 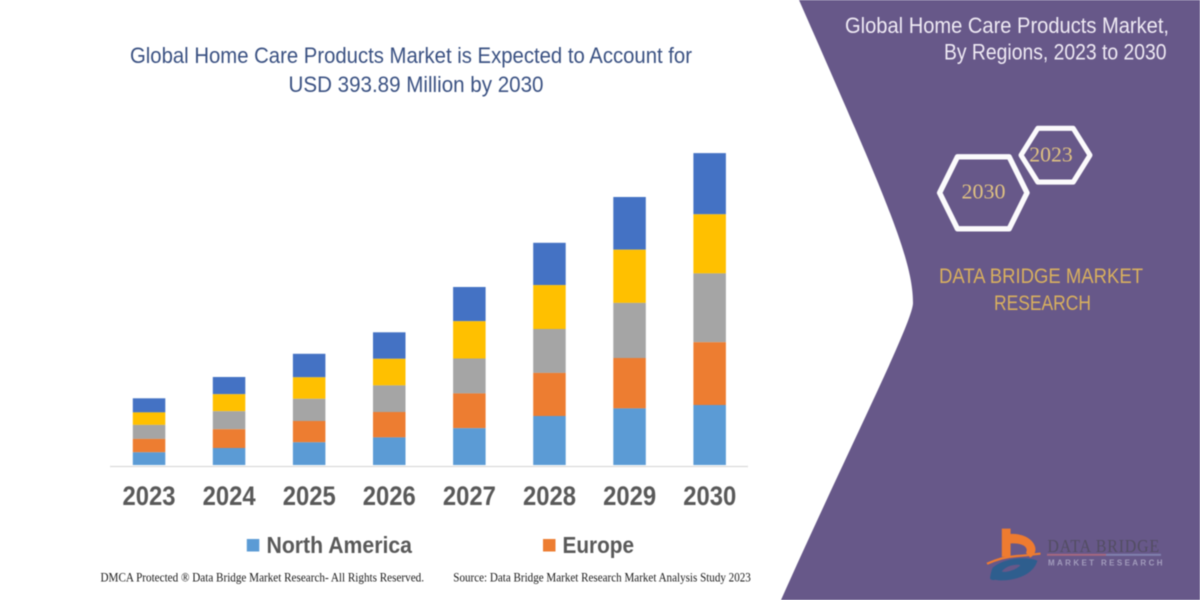 I want to click on svg-text: By Regions, 2023 to 2030, so click(x=1055, y=52).